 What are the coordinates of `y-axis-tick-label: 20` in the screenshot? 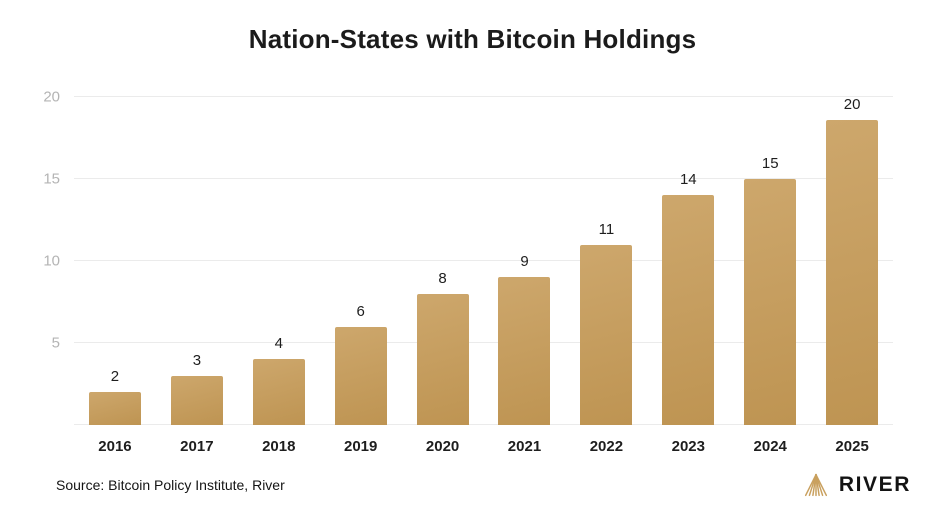 It's located at (51, 97).